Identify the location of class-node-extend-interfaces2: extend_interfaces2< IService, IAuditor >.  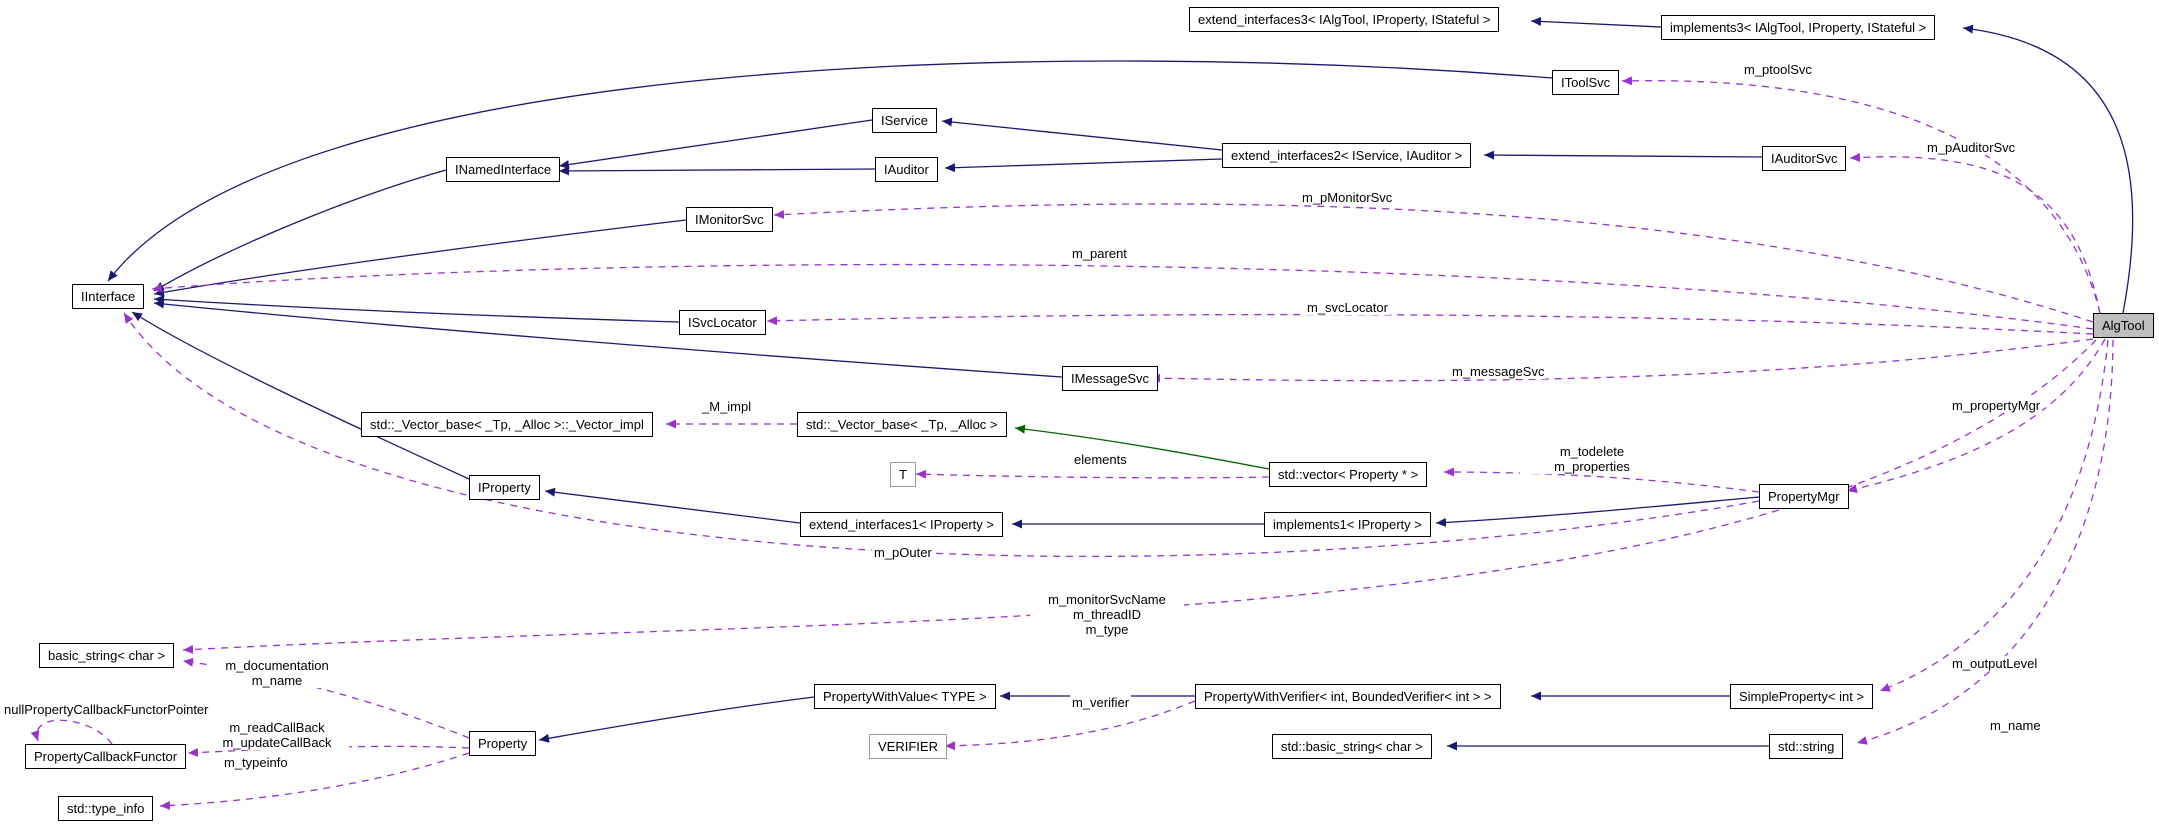
(1347, 155).